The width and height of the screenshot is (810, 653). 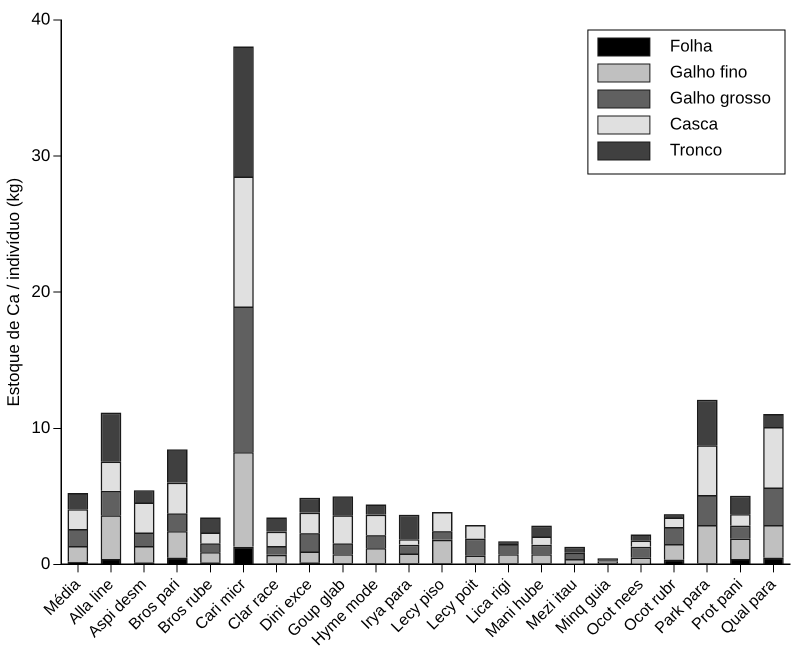 I want to click on legend-label: Galho fino, so click(x=709, y=72).